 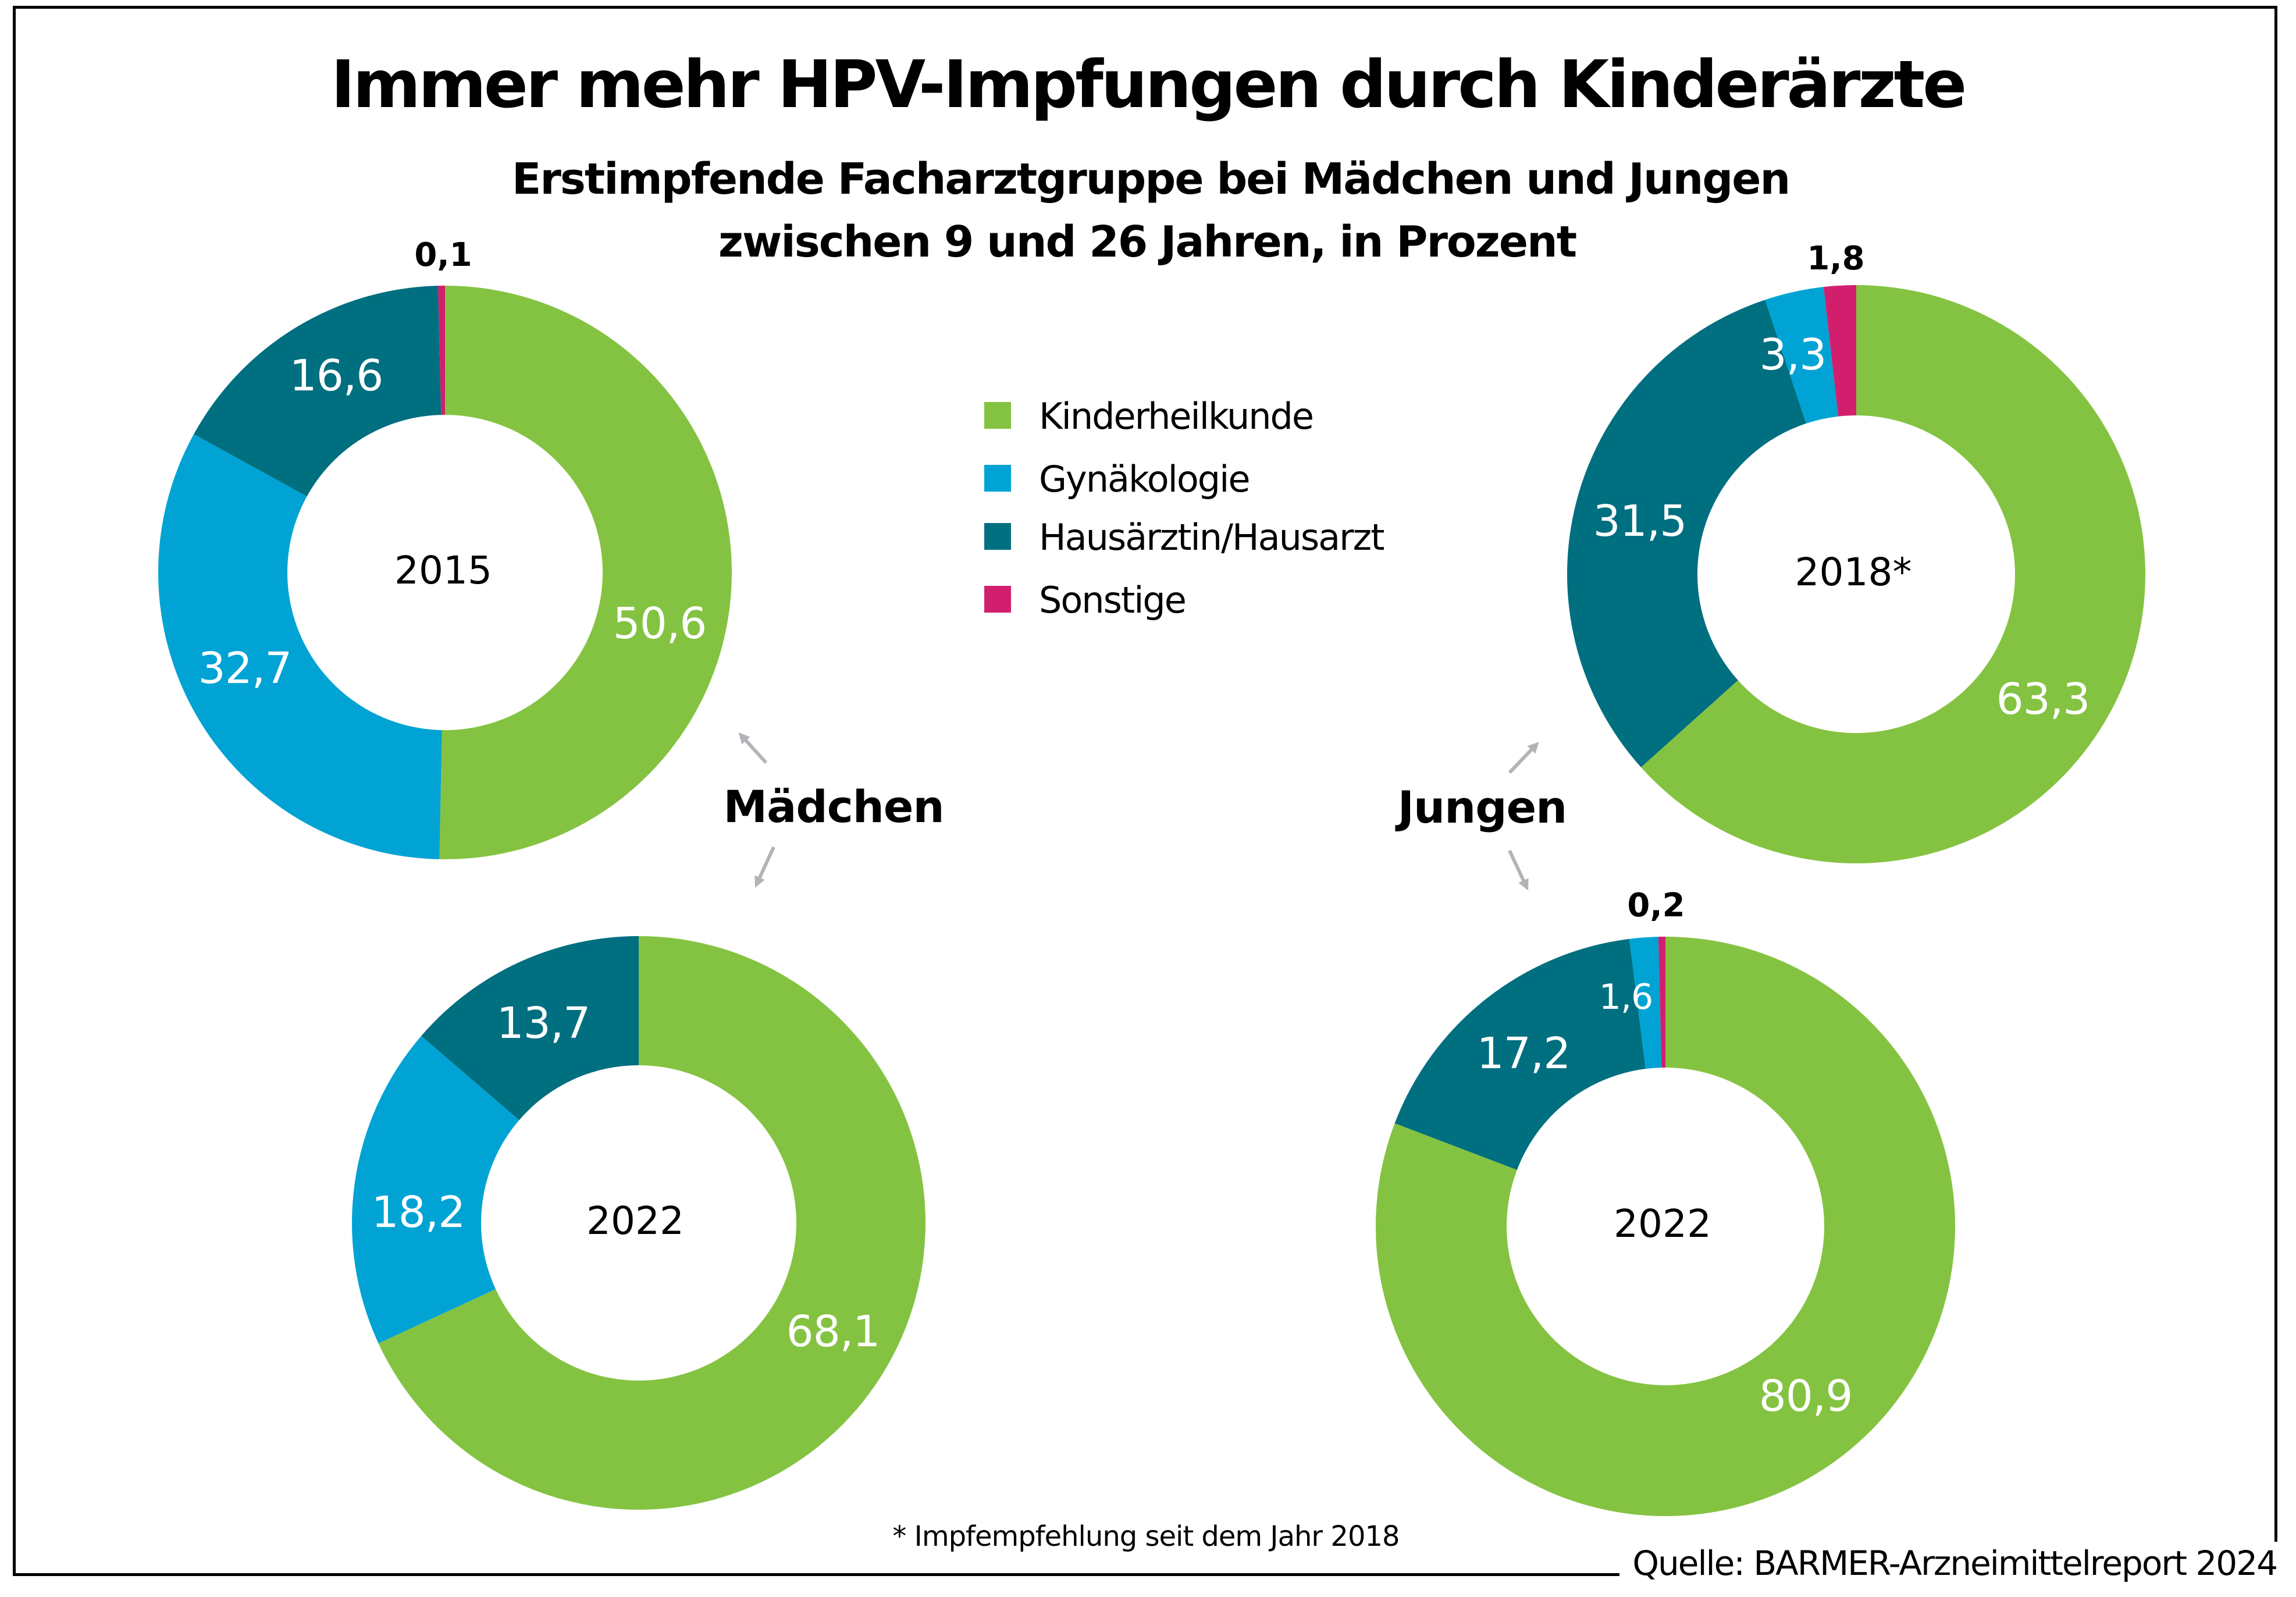 I want to click on legend-item-gynaekologie: Gynäkologie, so click(x=1117, y=479).